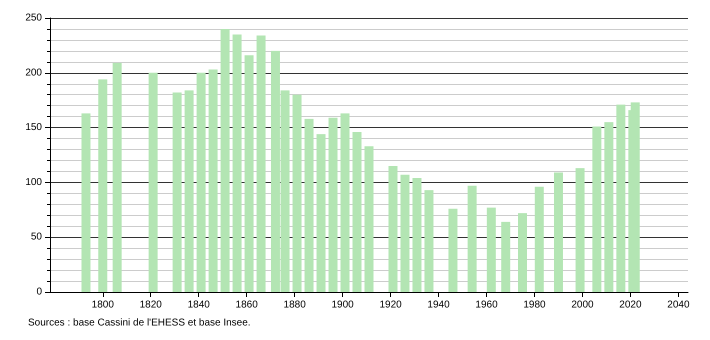 Image resolution: width=710 pixels, height=340 pixels. What do you see at coordinates (438, 305) in the screenshot?
I see `x-tick-label: 1940` at bounding box center [438, 305].